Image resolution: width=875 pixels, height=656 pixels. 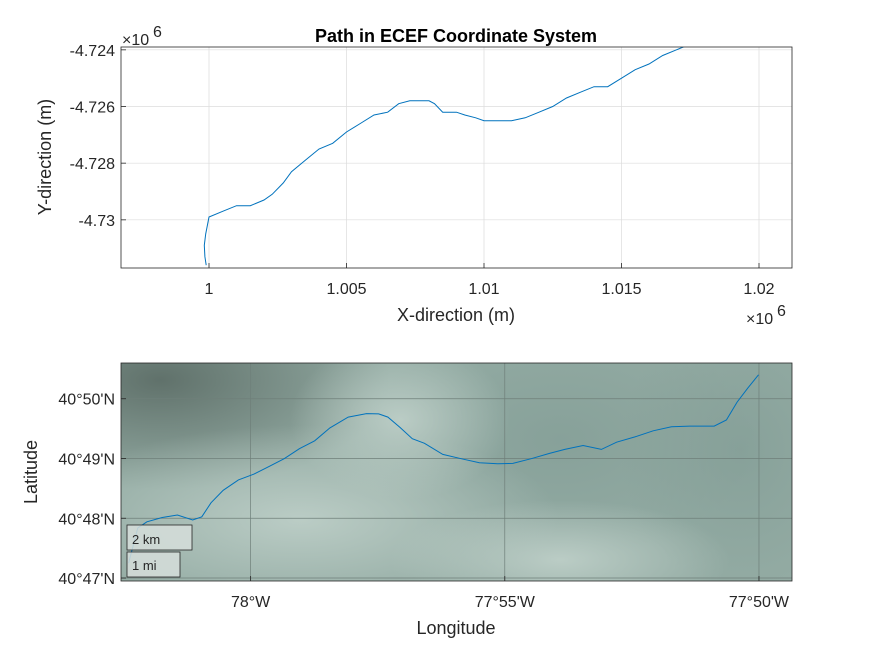 I want to click on ecef-x-tick-label: 1.01, so click(x=483, y=289).